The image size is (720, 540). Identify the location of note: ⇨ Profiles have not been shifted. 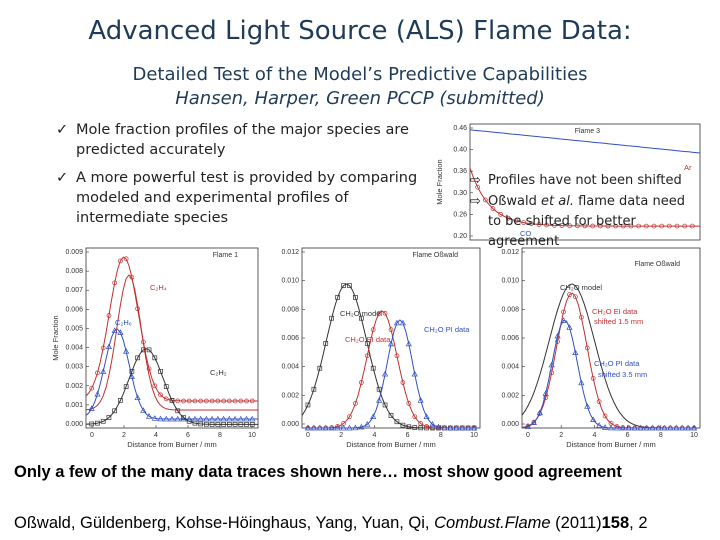
(585, 181).